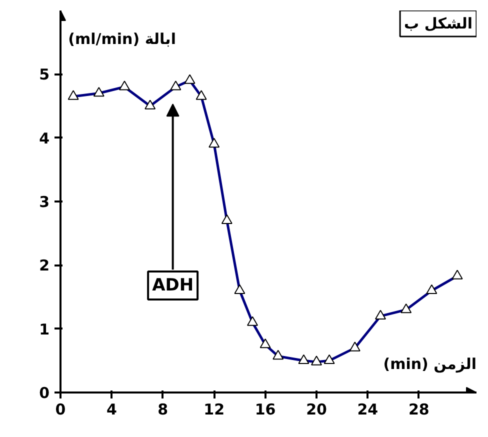  I want to click on y-tick-label: 4, so click(44, 138).